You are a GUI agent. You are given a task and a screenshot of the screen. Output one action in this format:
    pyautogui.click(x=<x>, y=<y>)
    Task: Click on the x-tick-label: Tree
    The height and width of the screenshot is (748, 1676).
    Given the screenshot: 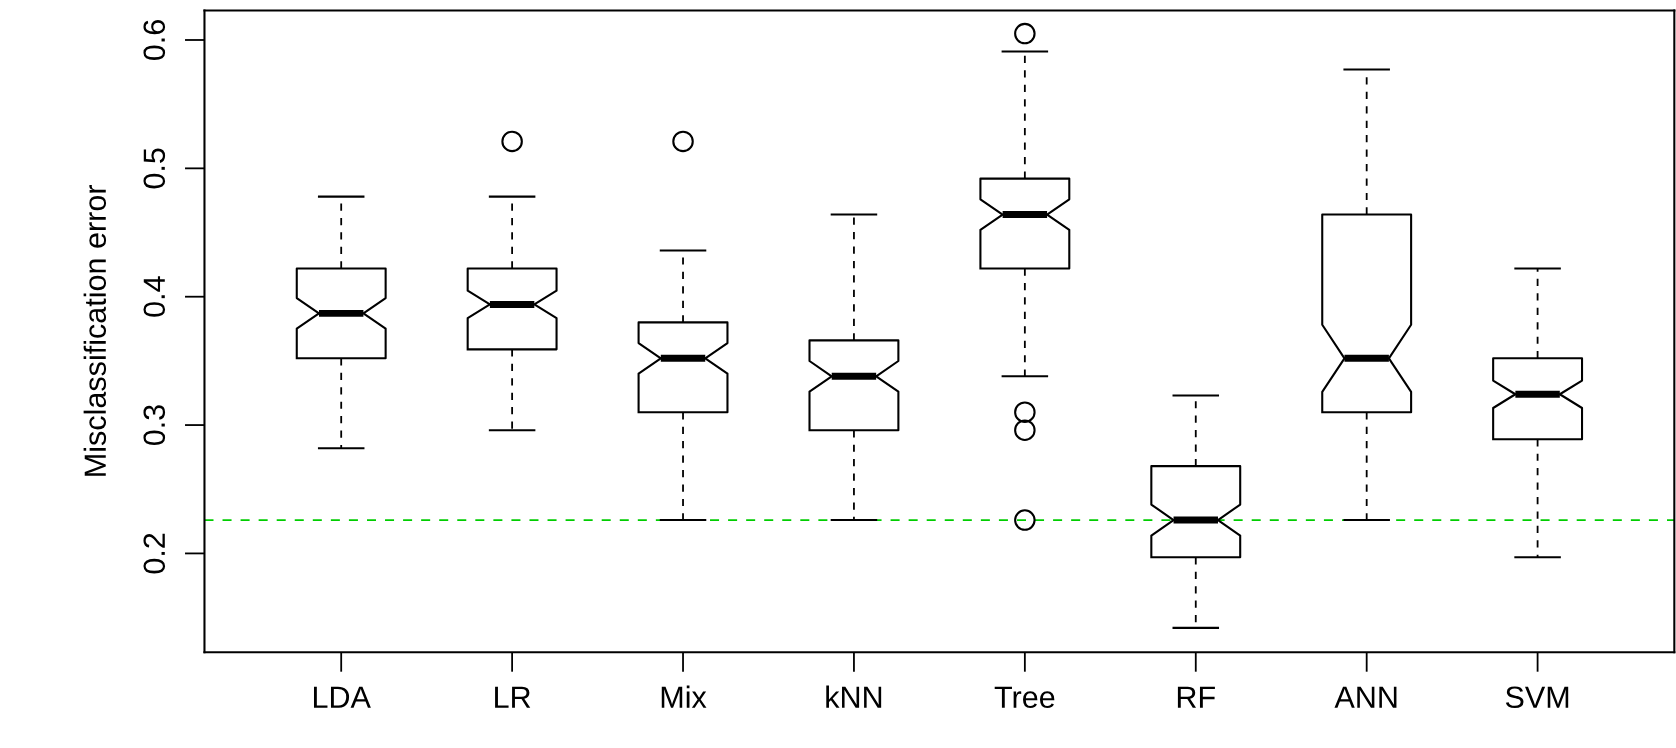 What is the action you would take?
    pyautogui.click(x=1024, y=697)
    